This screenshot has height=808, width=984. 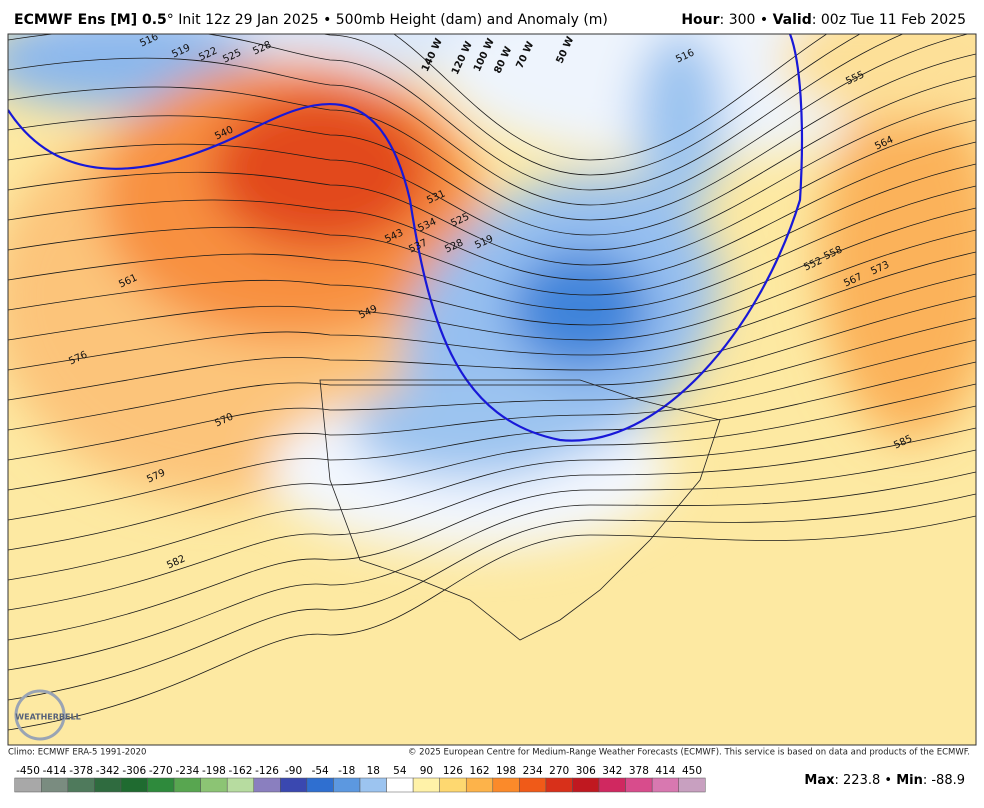 I want to click on colorbar-tick-label: -162, so click(x=241, y=771).